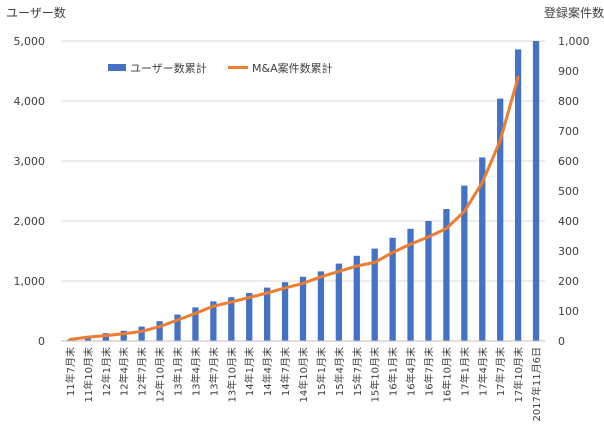 This screenshot has height=434, width=604. What do you see at coordinates (30, 161) in the screenshot?
I see `left-tick-label: 3,000` at bounding box center [30, 161].